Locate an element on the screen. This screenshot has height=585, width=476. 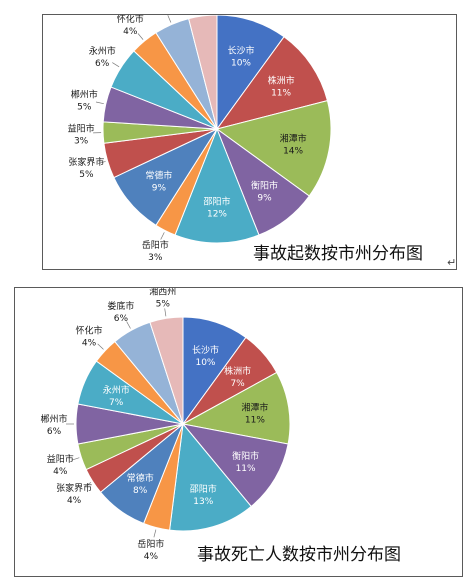
slice-value-label: 13% is located at coordinates (203, 502).